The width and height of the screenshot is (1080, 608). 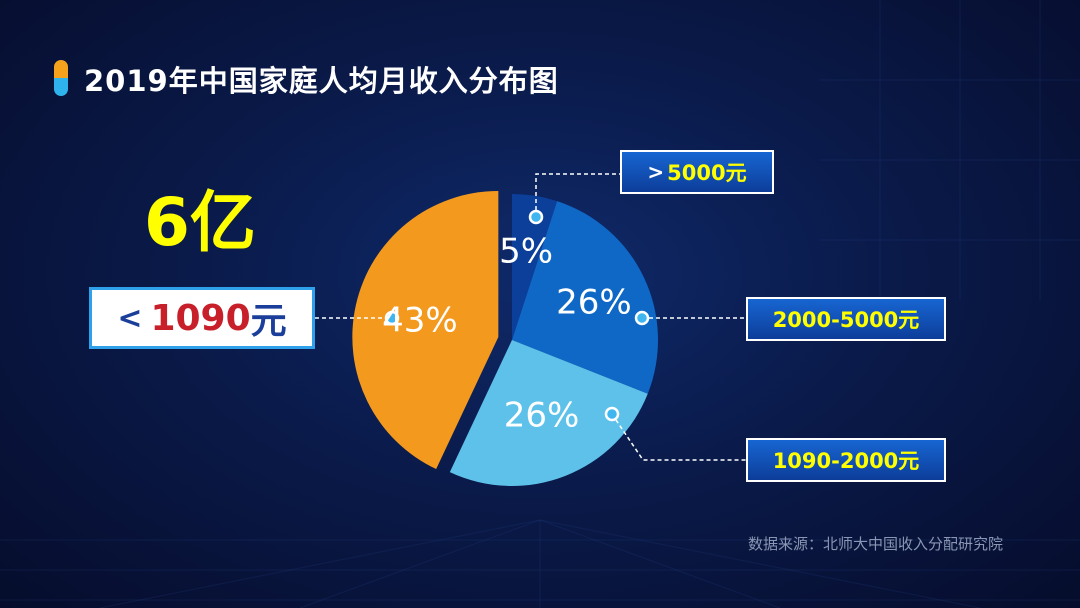 I want to click on pct-label-over-5000: 5%, so click(x=526, y=252).